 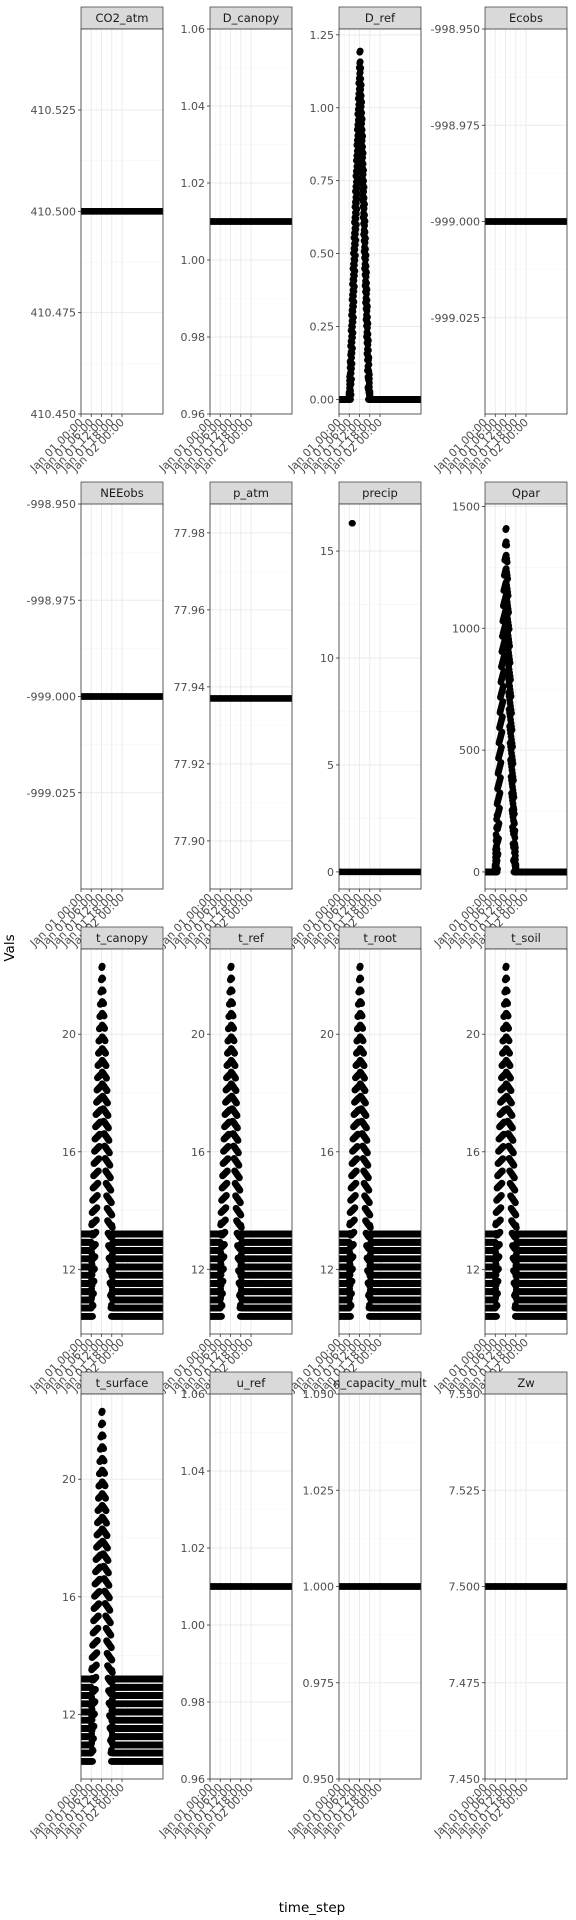 What do you see at coordinates (251, 698) in the screenshot?
I see `points-p-atm` at bounding box center [251, 698].